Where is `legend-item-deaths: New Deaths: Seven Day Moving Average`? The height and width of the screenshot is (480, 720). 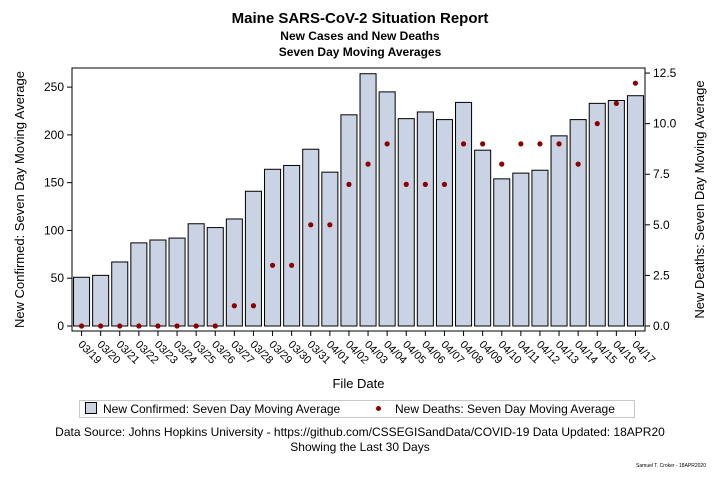
legend-item-deaths: New Deaths: Seven Day Moving Average is located at coordinates (495, 409).